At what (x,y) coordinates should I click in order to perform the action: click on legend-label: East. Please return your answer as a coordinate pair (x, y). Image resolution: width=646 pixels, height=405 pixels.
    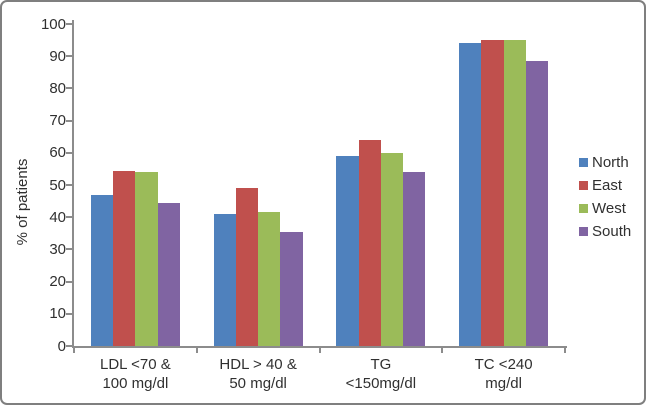
    Looking at the image, I should click on (607, 185).